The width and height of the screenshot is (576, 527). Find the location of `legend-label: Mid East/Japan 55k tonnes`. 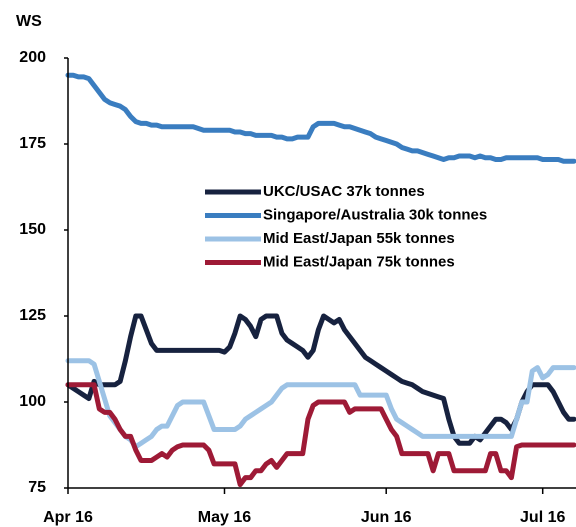

legend-label: Mid East/Japan 55k tonnes is located at coordinates (359, 238).